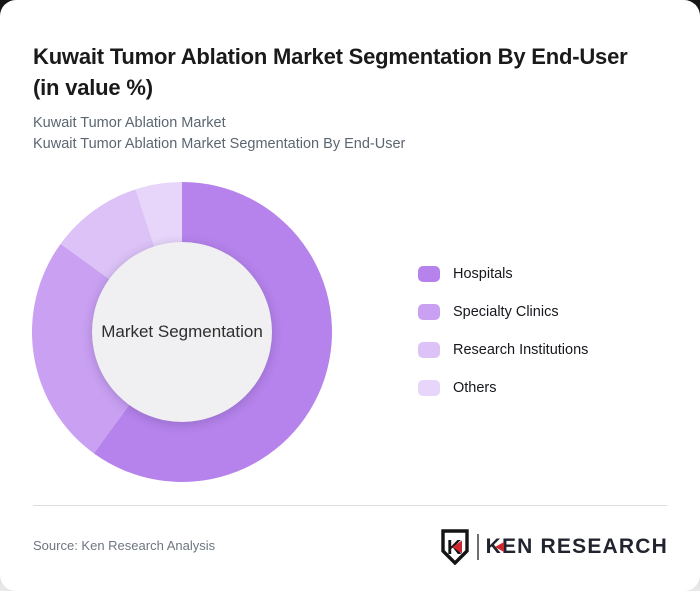 Image resolution: width=700 pixels, height=591 pixels. Describe the element at coordinates (429, 350) in the screenshot. I see `legend-swatch-research-institutions` at that location.